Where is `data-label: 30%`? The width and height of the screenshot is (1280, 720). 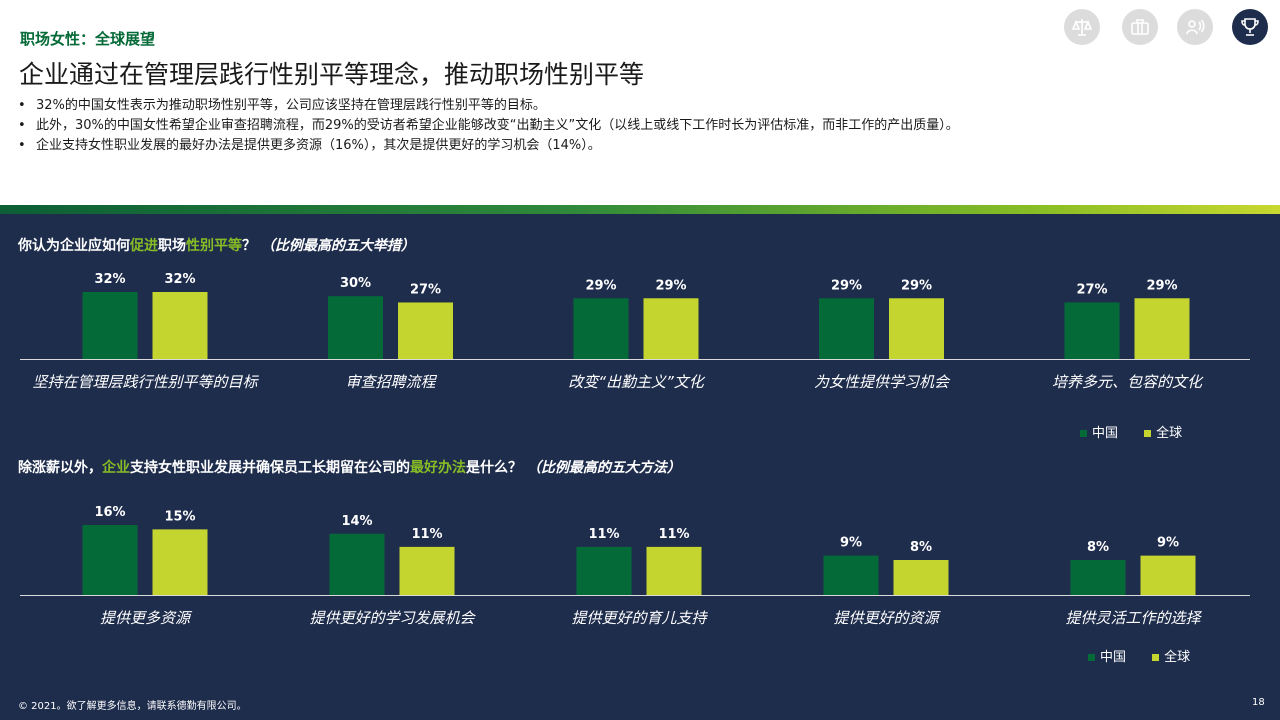 data-label: 30% is located at coordinates (355, 283).